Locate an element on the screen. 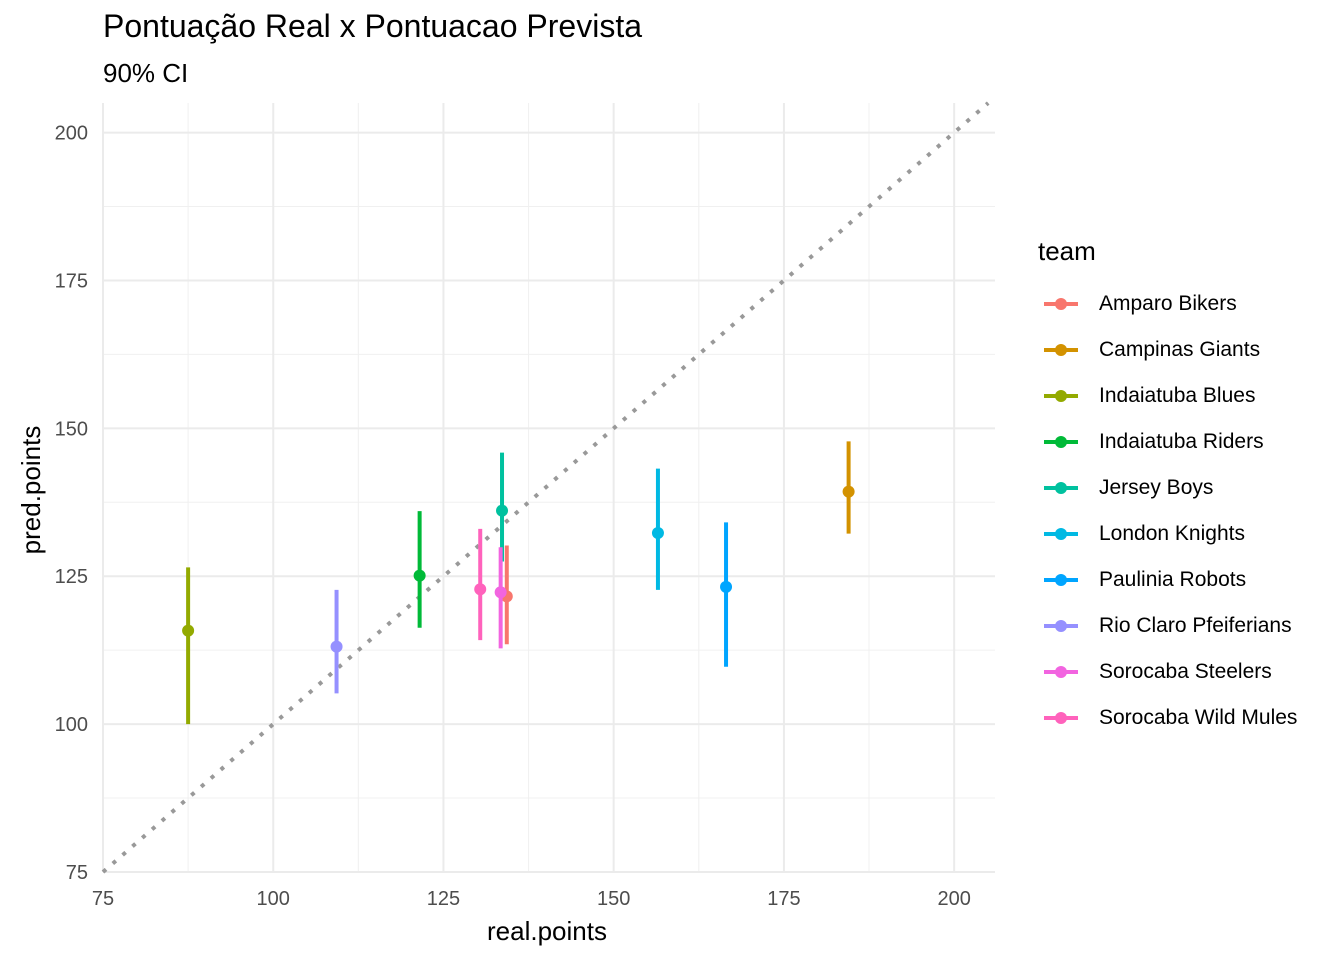  legend-label: Jersey Boys is located at coordinates (1156, 487).